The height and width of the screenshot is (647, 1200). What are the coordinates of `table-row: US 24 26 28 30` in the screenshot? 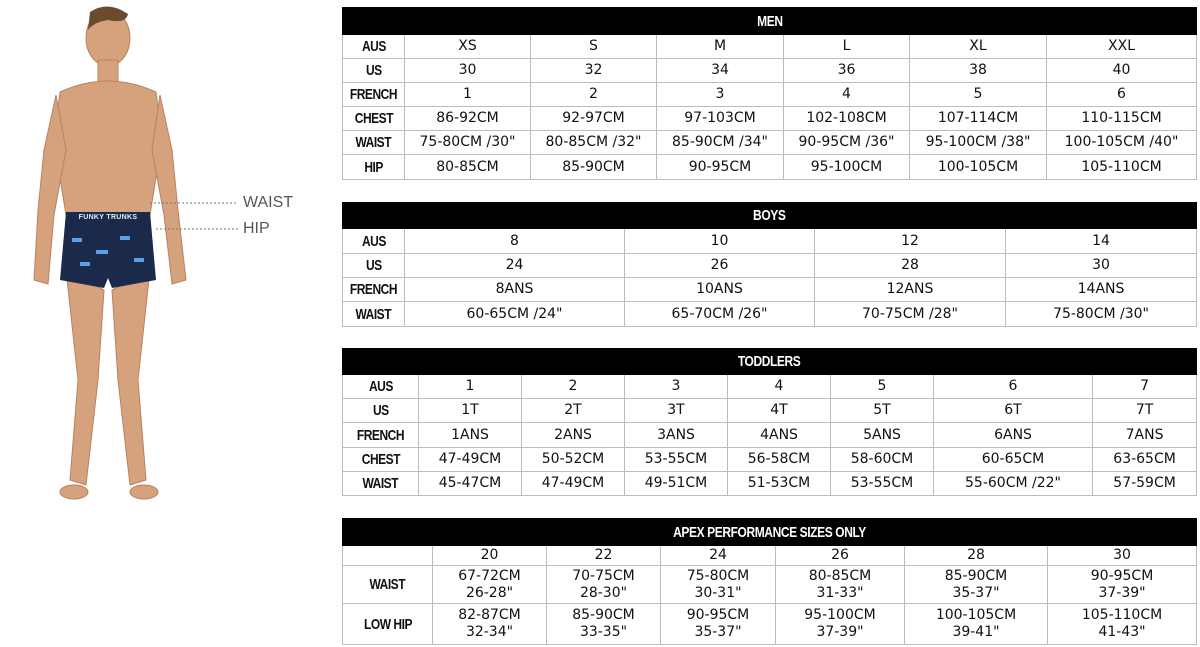 It's located at (770, 265).